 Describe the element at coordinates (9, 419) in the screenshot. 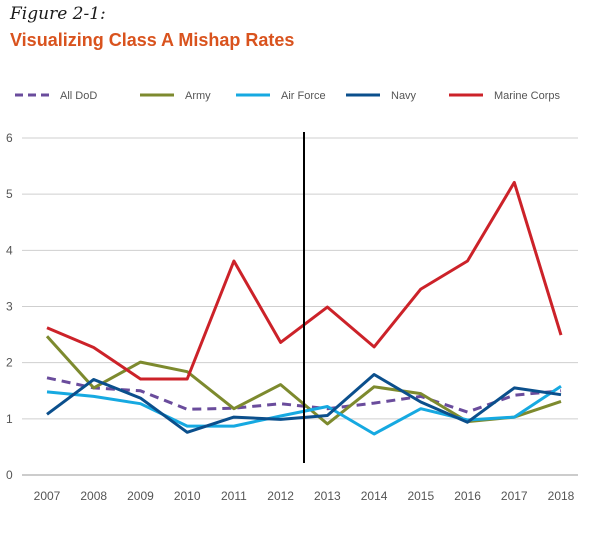

I see `y-tick-label: 1` at that location.